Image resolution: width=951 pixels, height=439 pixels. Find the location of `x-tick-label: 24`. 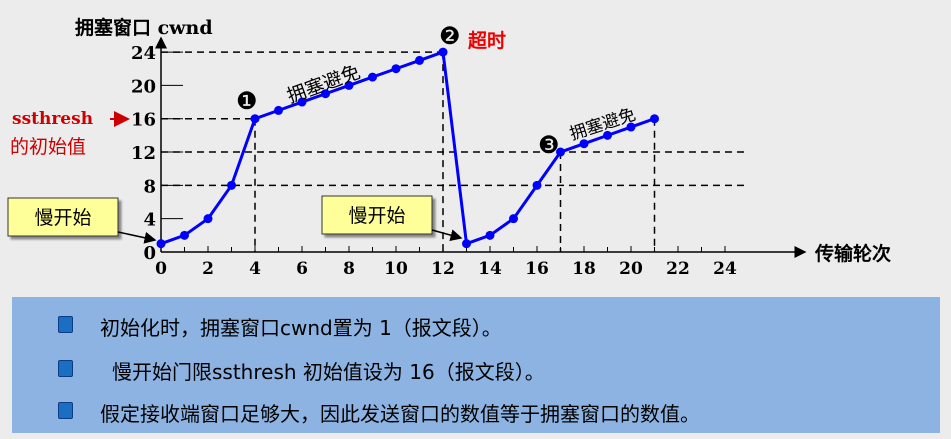

x-tick-label: 24 is located at coordinates (725, 269).